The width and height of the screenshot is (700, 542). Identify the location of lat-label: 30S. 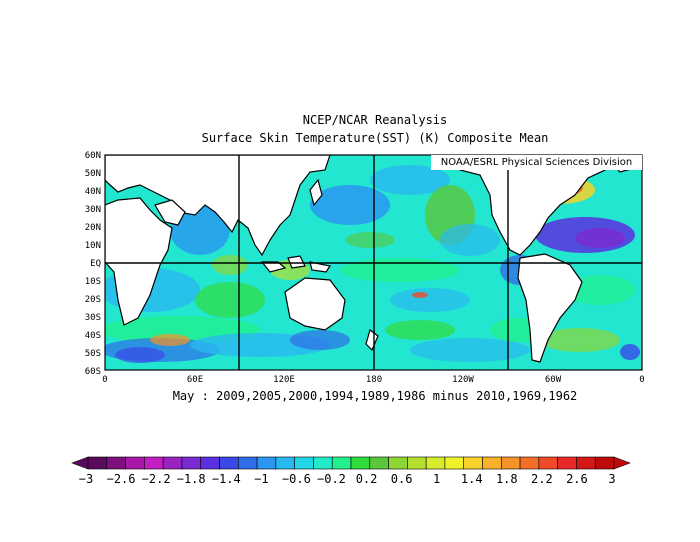
(93, 318).